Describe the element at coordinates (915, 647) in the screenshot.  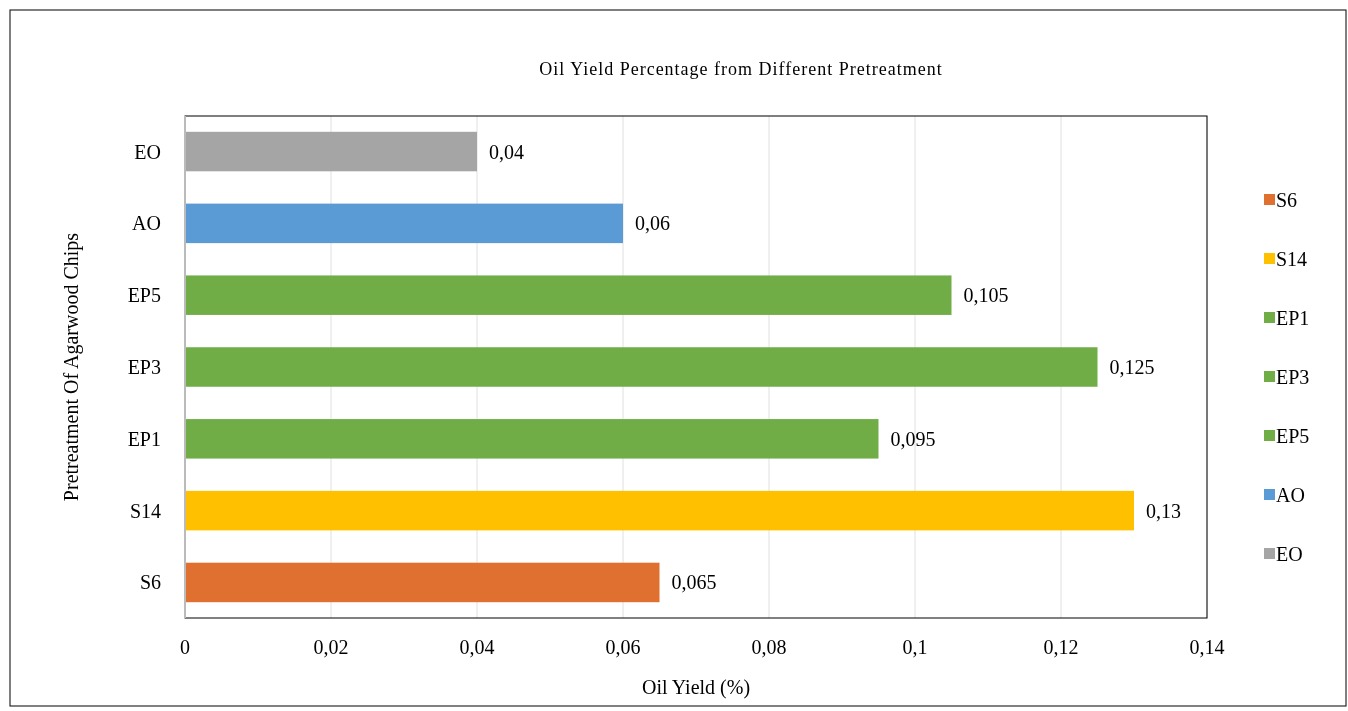
I see `x-tick-label: 0,1` at that location.